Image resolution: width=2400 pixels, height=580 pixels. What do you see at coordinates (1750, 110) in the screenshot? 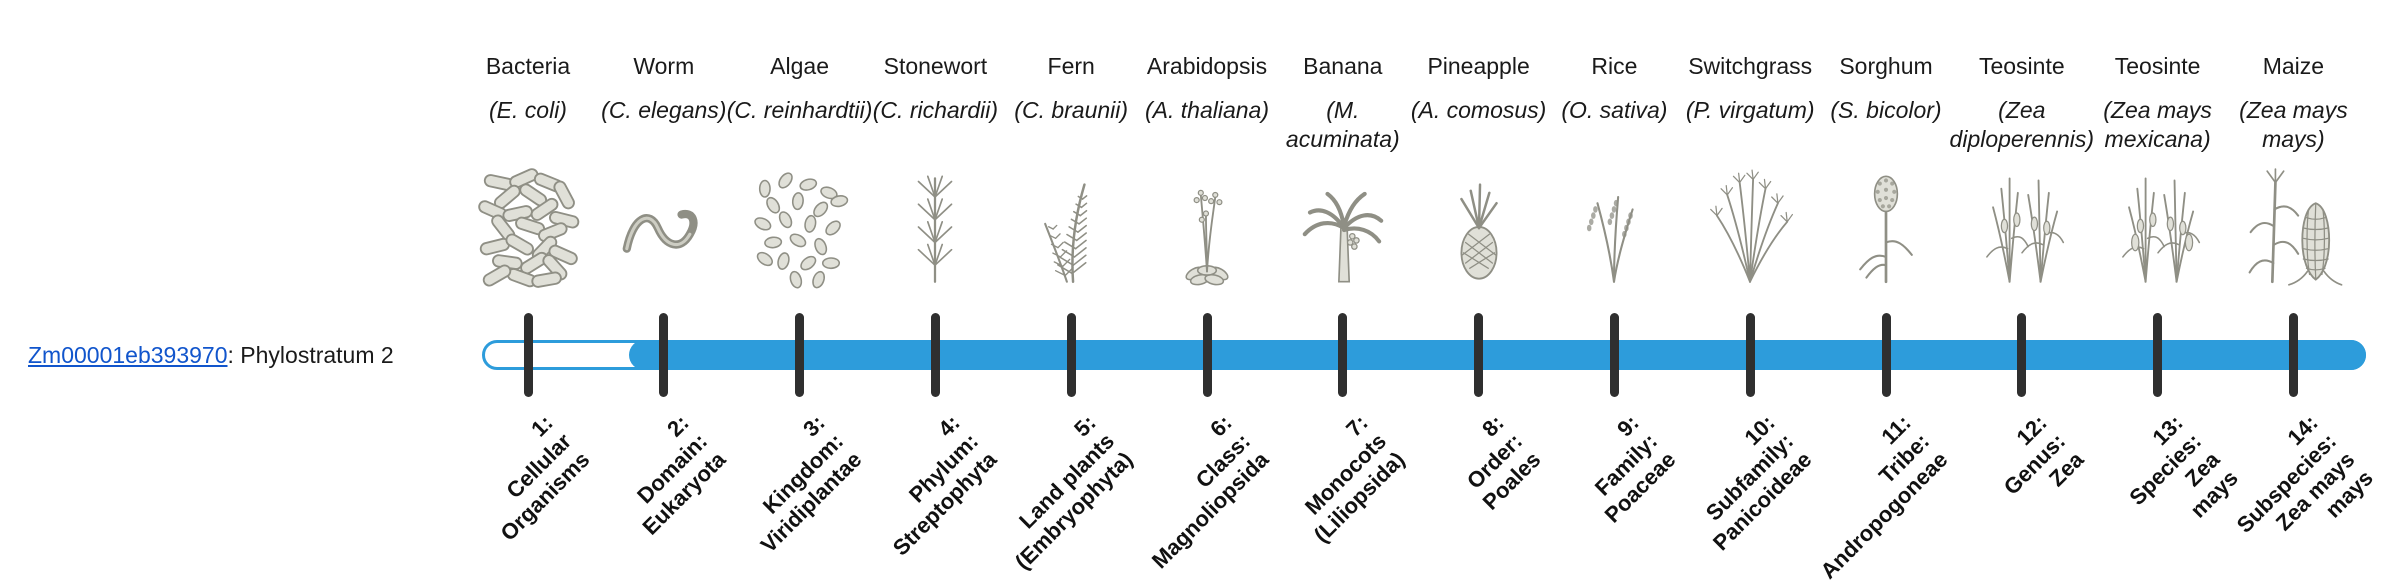
I see `organism-scientific-name: (P. virgatum)` at bounding box center [1750, 110].